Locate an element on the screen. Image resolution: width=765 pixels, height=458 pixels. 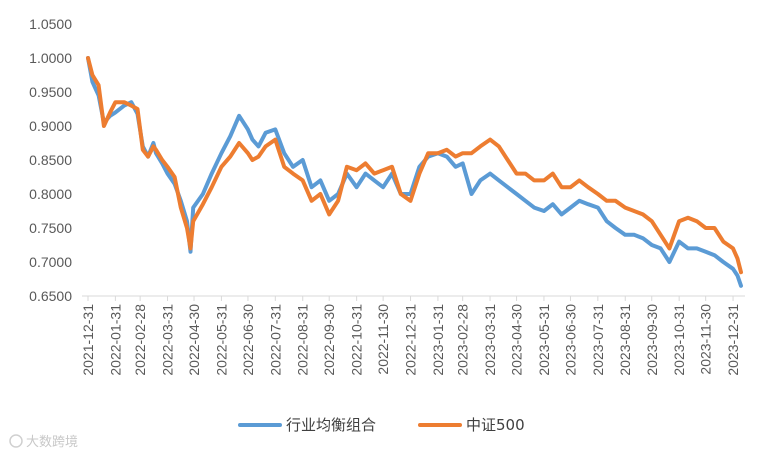
x-tick-label: 2022-09-30 is located at coordinates (329, 340).